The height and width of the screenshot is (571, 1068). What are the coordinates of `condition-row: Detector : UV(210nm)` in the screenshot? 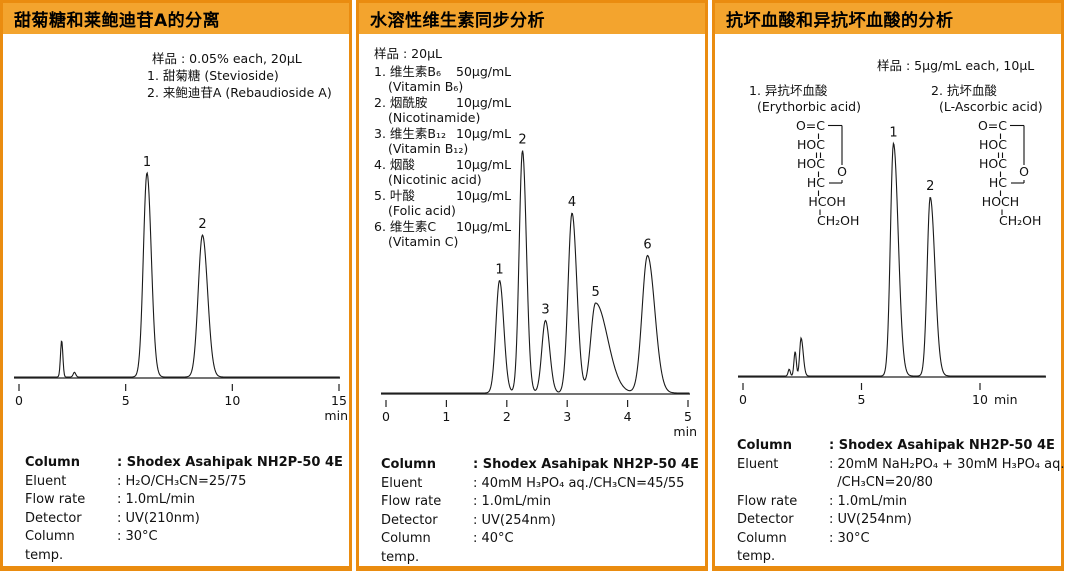 It's located at (184, 519).